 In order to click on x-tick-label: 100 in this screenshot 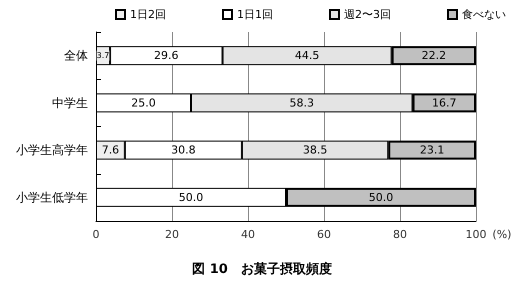, I will do `click(476, 234)`.